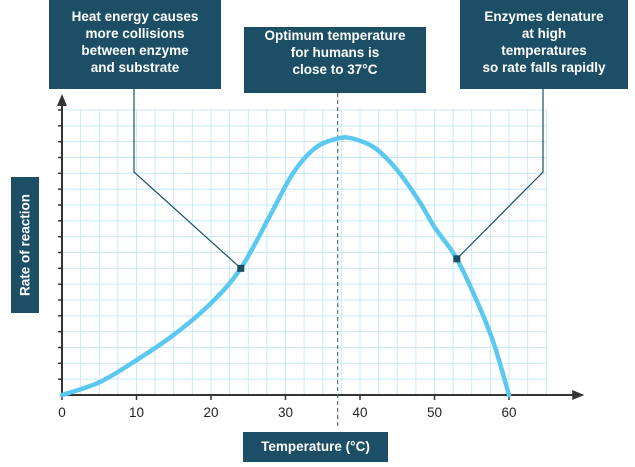 The image size is (635, 467). I want to click on curve-markers, so click(349, 263).